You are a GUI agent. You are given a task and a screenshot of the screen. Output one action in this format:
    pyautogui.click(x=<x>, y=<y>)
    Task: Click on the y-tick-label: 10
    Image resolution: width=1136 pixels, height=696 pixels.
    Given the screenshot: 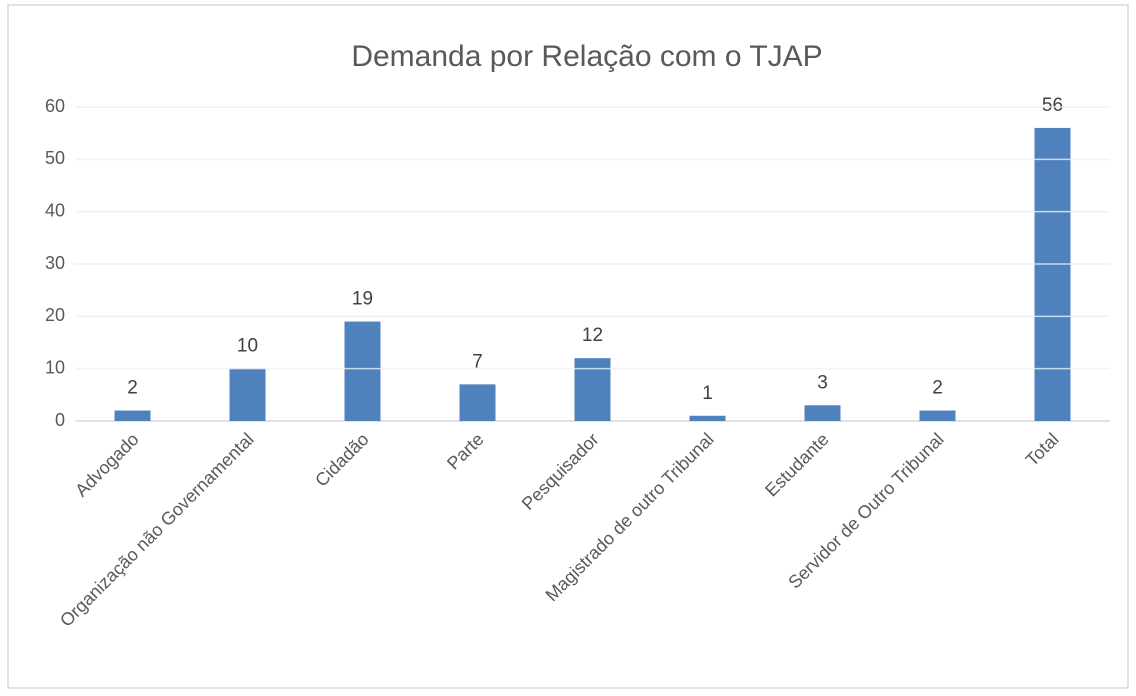 What is the action you would take?
    pyautogui.click(x=55, y=367)
    